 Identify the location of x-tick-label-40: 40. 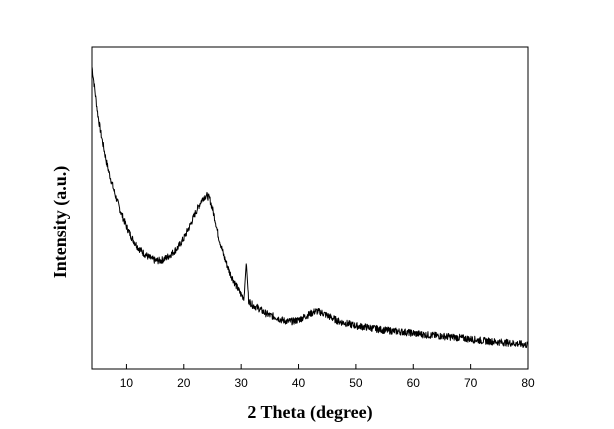
(299, 383).